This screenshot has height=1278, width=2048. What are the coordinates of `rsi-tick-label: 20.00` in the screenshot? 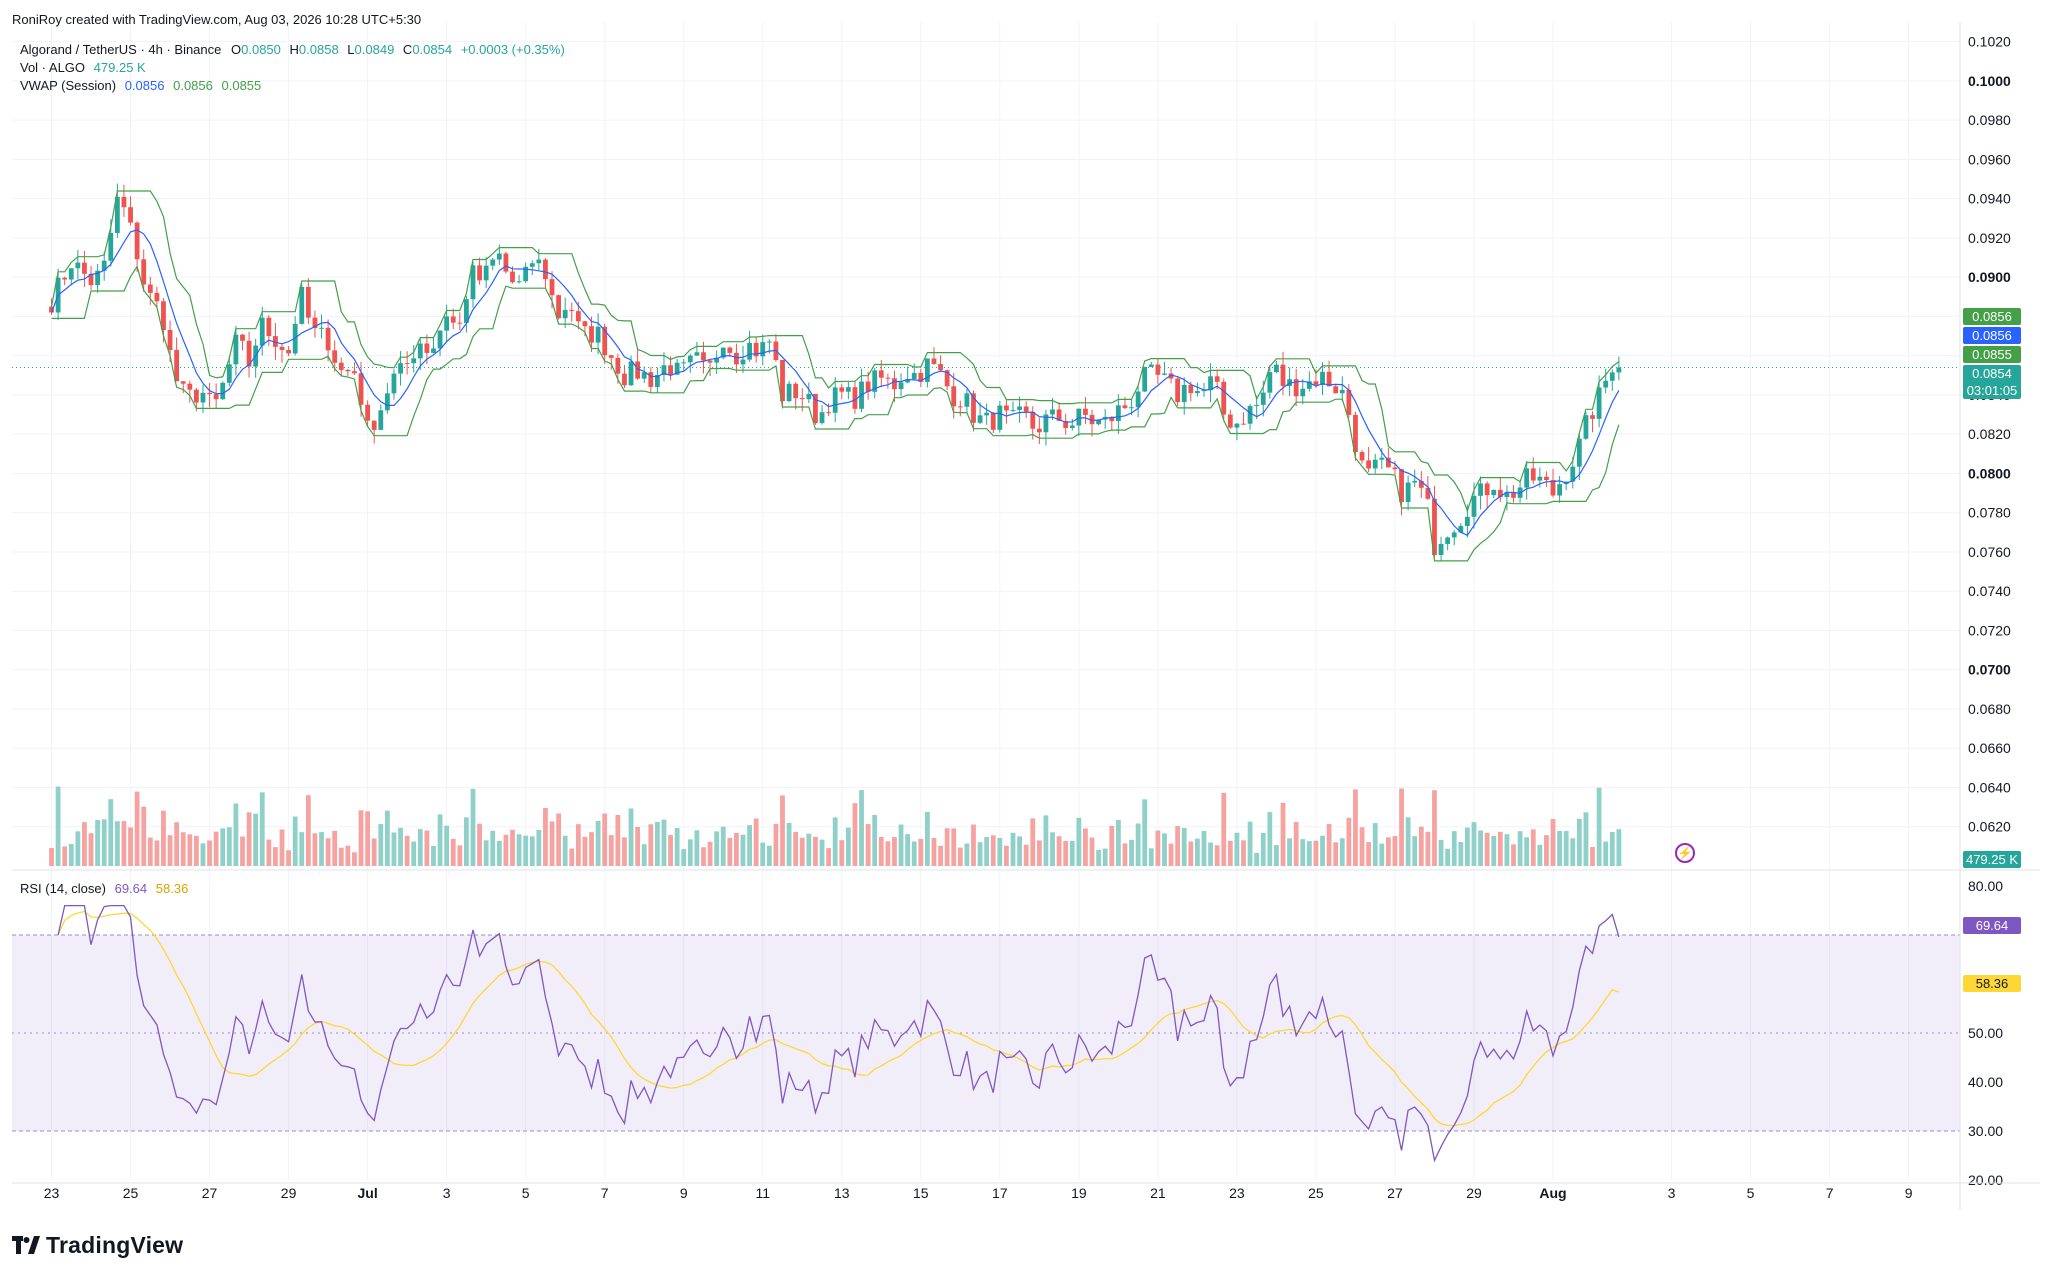 It's located at (1985, 1180).